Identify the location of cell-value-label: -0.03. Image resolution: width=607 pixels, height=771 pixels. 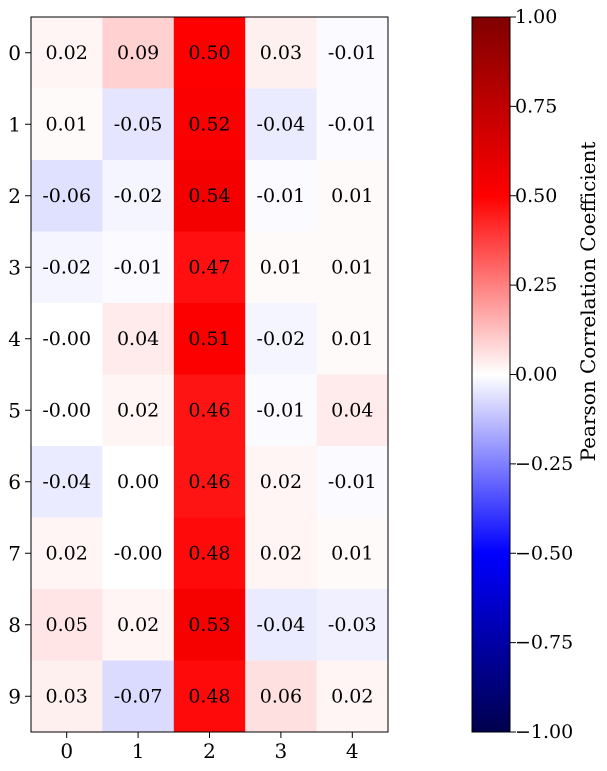
(352, 625).